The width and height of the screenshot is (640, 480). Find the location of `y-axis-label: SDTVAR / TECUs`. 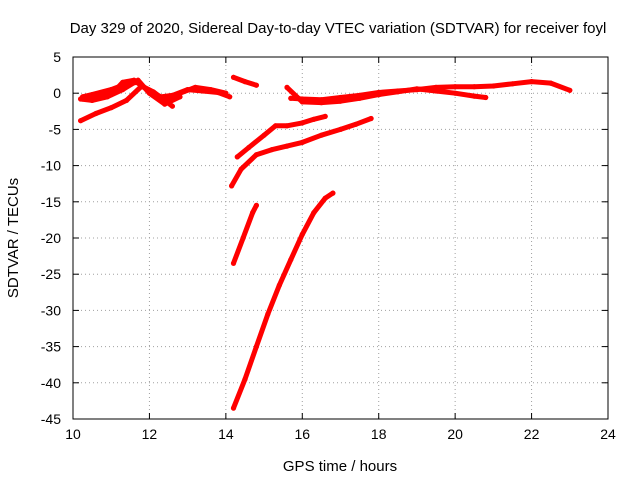

y-axis-label: SDTVAR / TECUs is located at coordinates (13, 238).